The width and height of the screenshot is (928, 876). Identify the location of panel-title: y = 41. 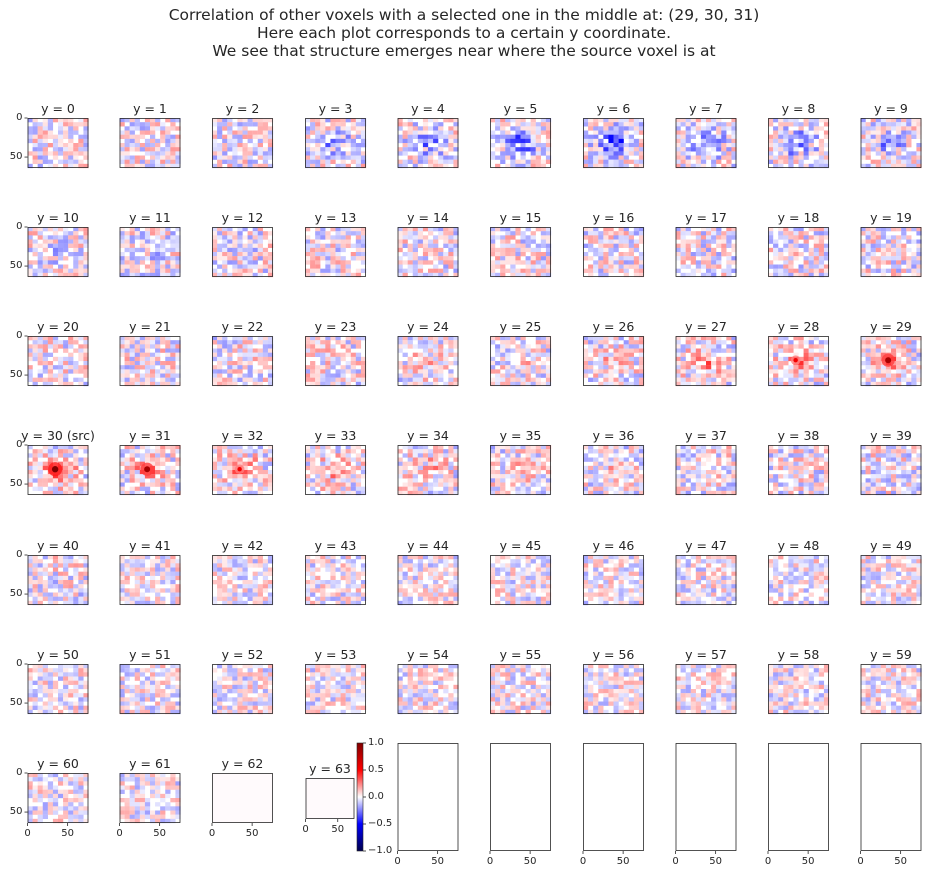
(150, 545).